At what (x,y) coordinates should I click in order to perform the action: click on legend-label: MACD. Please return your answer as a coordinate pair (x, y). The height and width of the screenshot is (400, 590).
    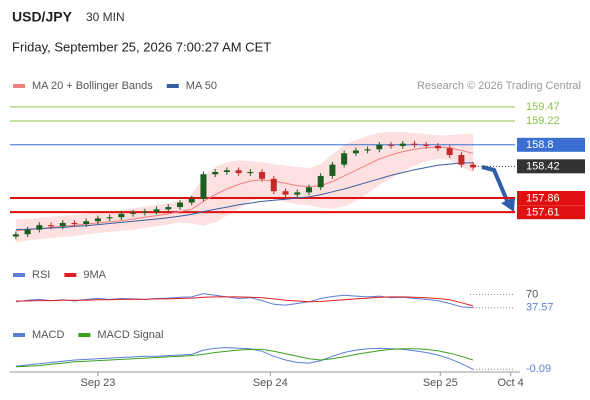
    Looking at the image, I should click on (48, 335).